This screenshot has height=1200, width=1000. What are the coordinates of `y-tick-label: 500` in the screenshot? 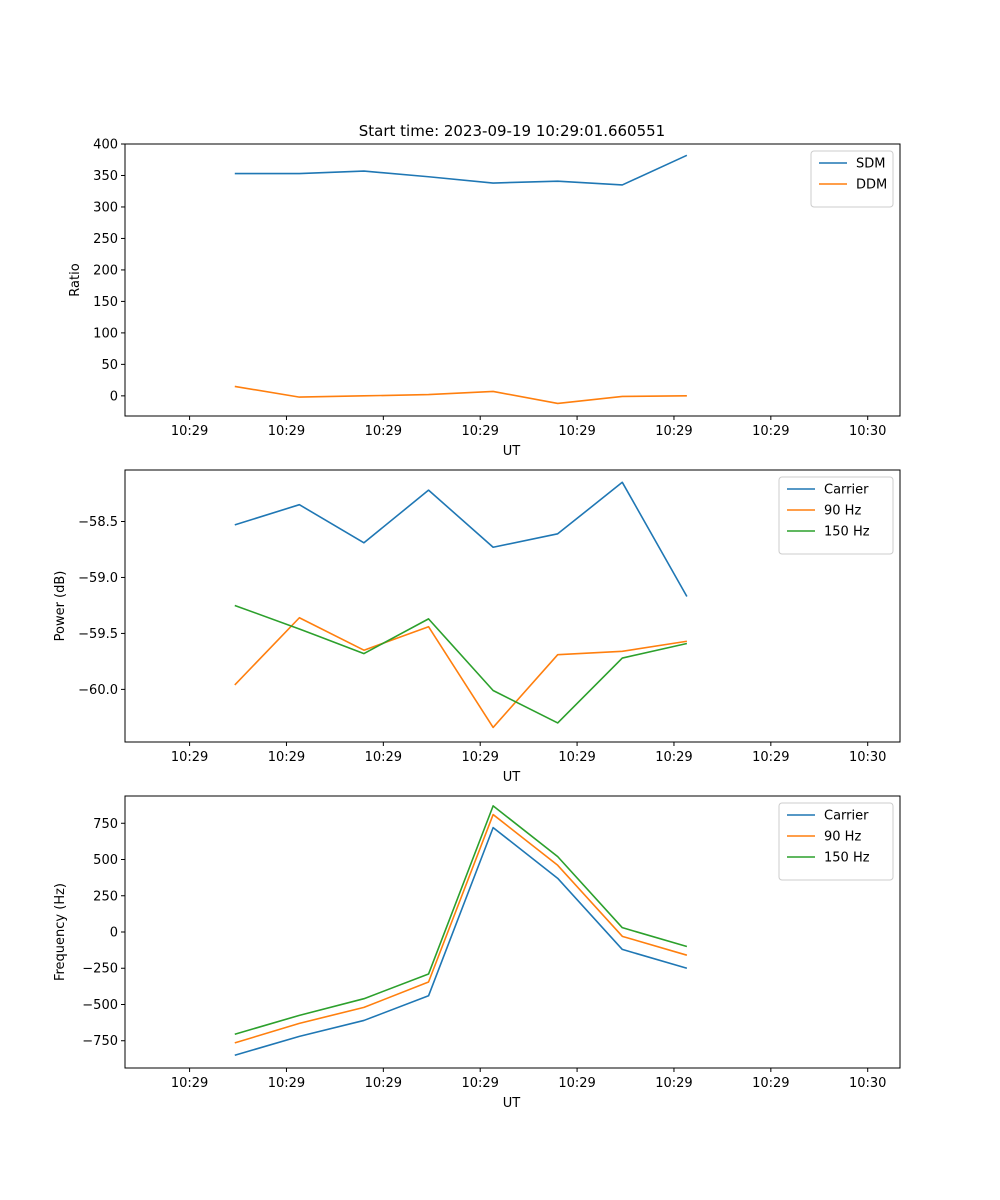 It's located at (105, 860).